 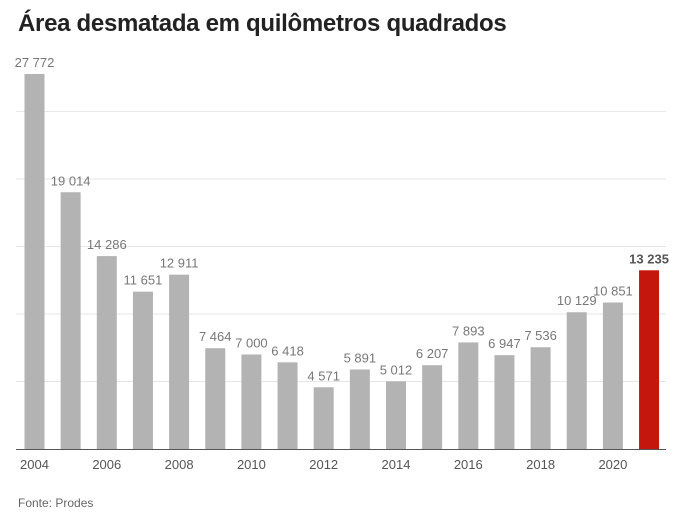 I want to click on bar-2004, so click(x=34, y=261).